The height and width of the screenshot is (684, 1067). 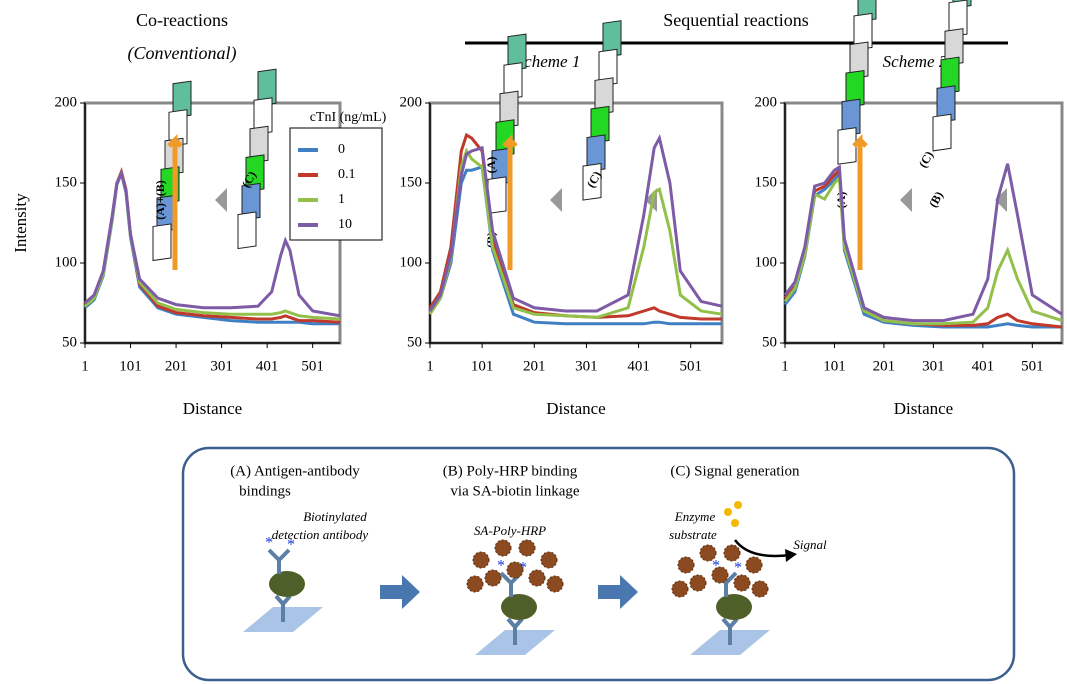 What do you see at coordinates (810, 544) in the screenshot?
I see `note: Signal` at bounding box center [810, 544].